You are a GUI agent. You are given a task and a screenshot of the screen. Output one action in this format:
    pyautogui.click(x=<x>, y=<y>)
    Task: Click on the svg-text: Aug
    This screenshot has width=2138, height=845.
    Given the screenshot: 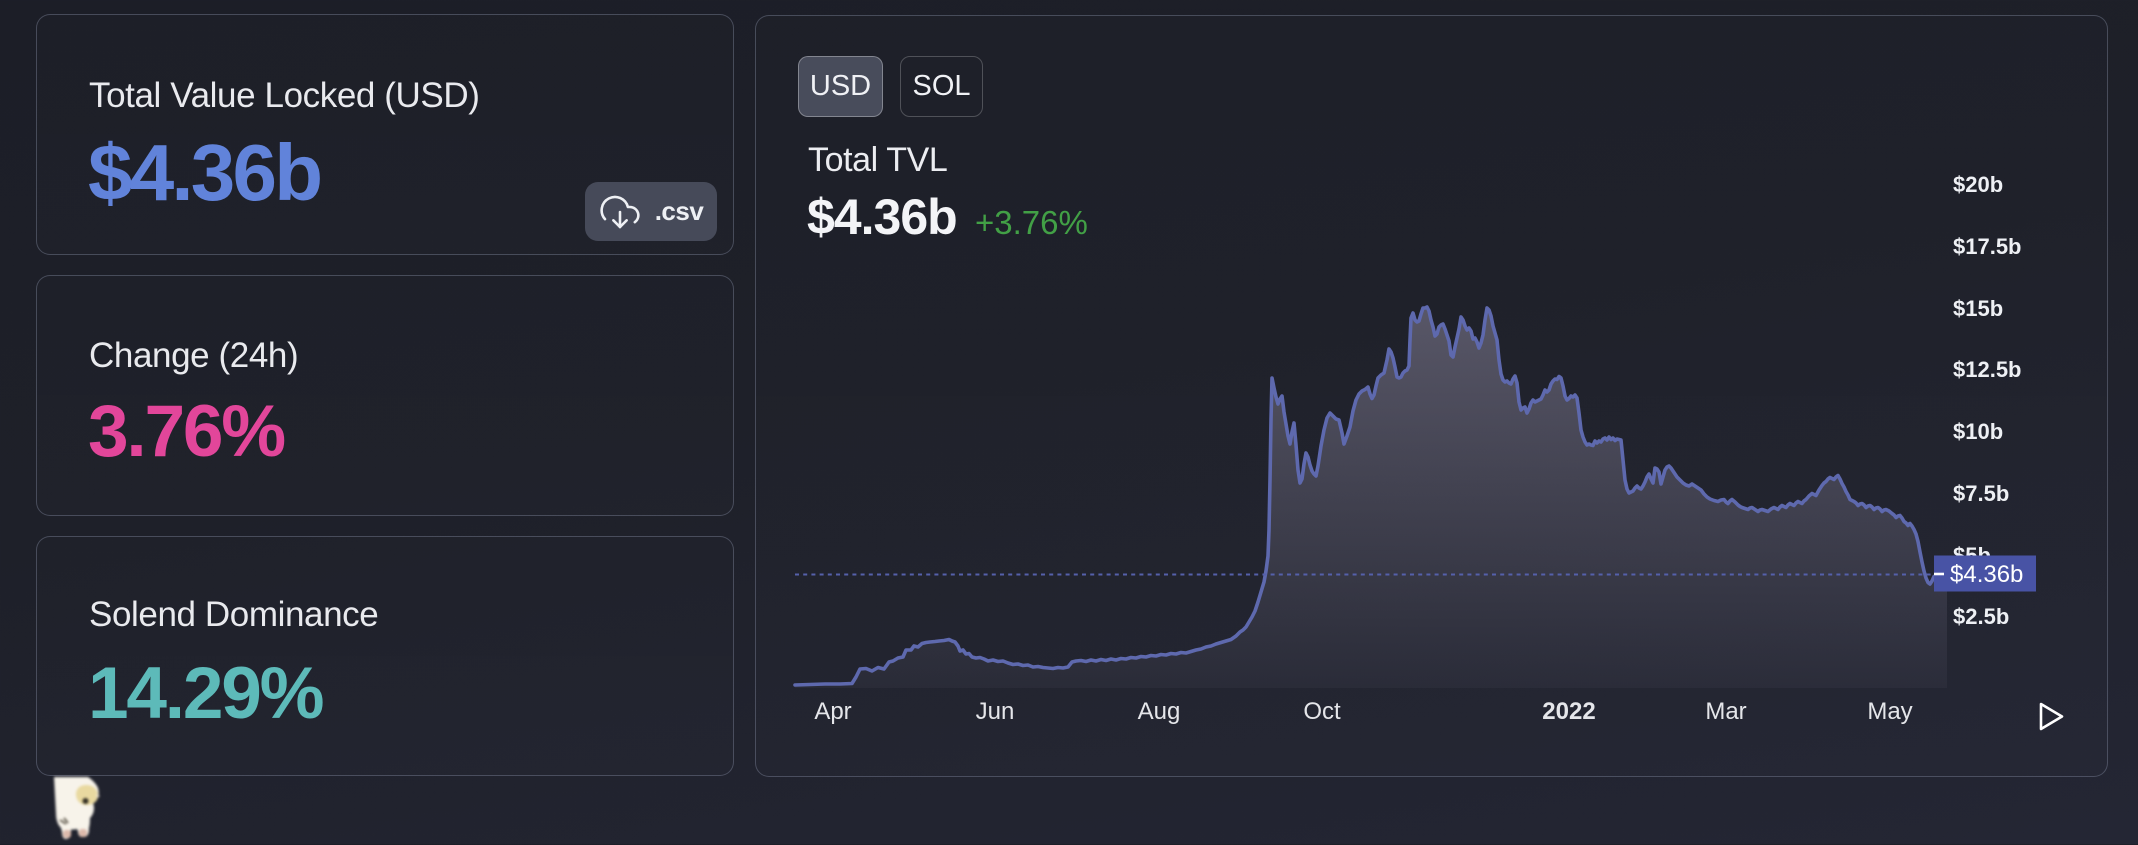 What is the action you would take?
    pyautogui.click(x=1159, y=711)
    